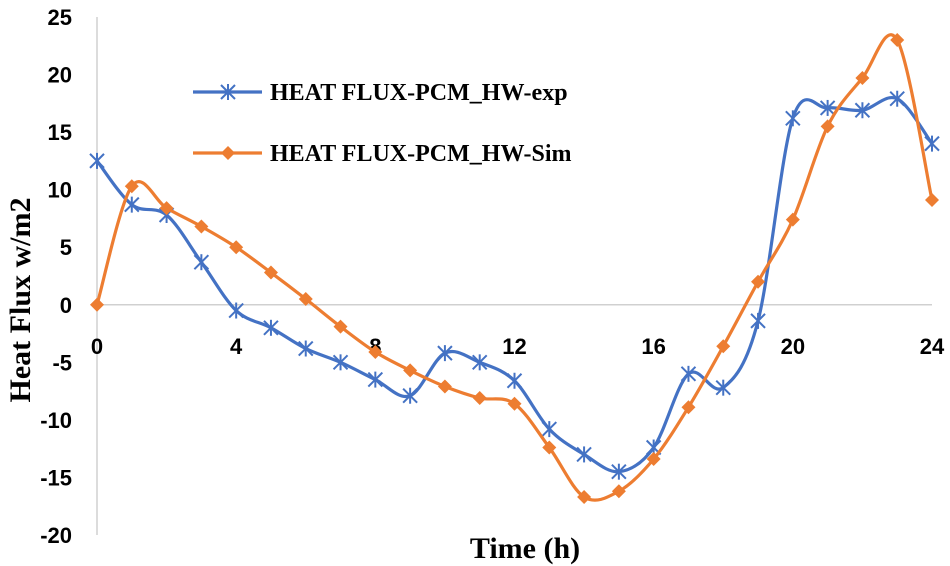  I want to click on x-tick-label: 12, so click(514, 346).